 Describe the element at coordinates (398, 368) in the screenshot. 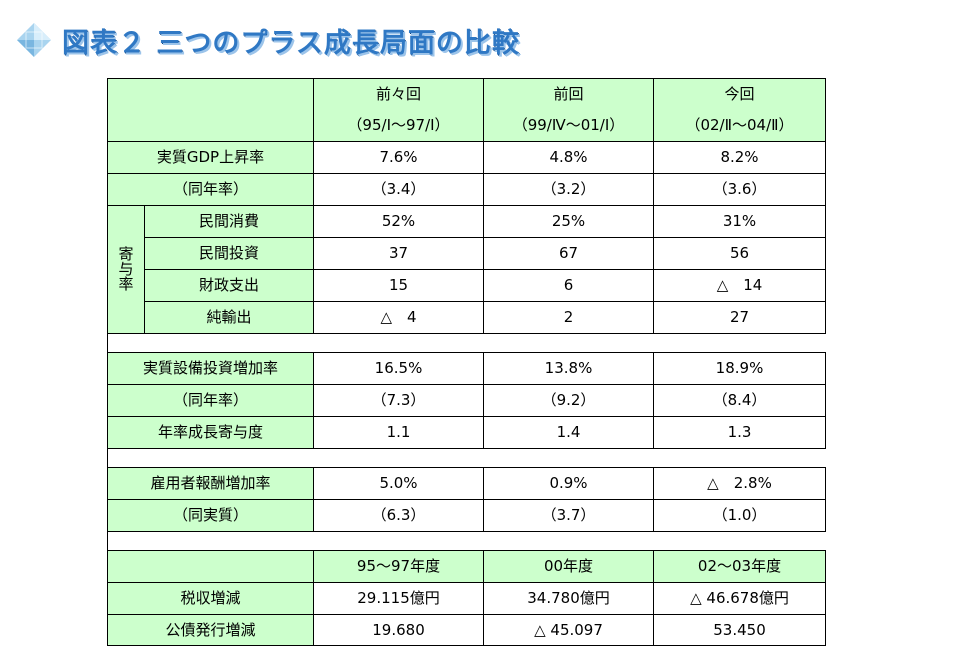

I see `table-cell: 16.5%` at that location.